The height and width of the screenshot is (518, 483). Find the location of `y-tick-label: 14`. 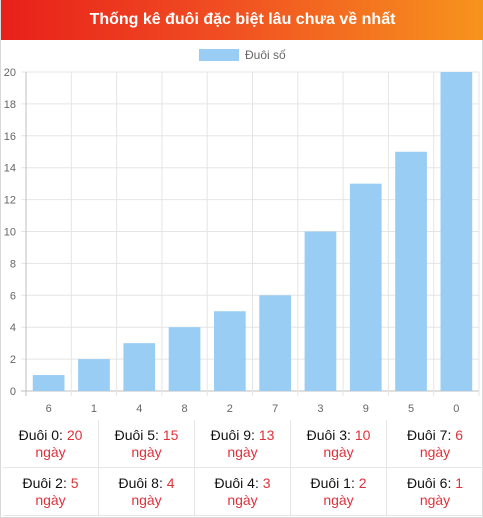

y-tick-label: 14 is located at coordinates (10, 169).